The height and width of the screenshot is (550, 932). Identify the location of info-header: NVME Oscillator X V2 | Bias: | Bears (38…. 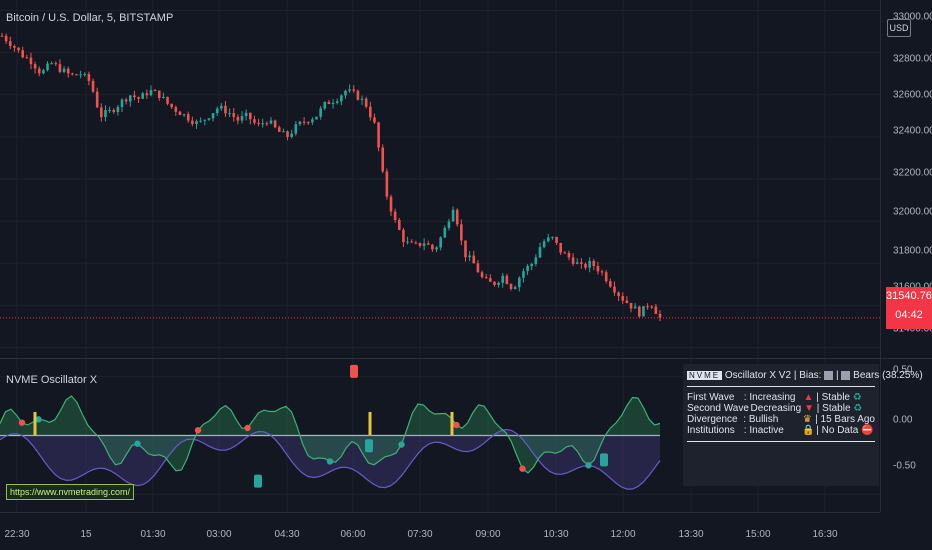
(805, 375).